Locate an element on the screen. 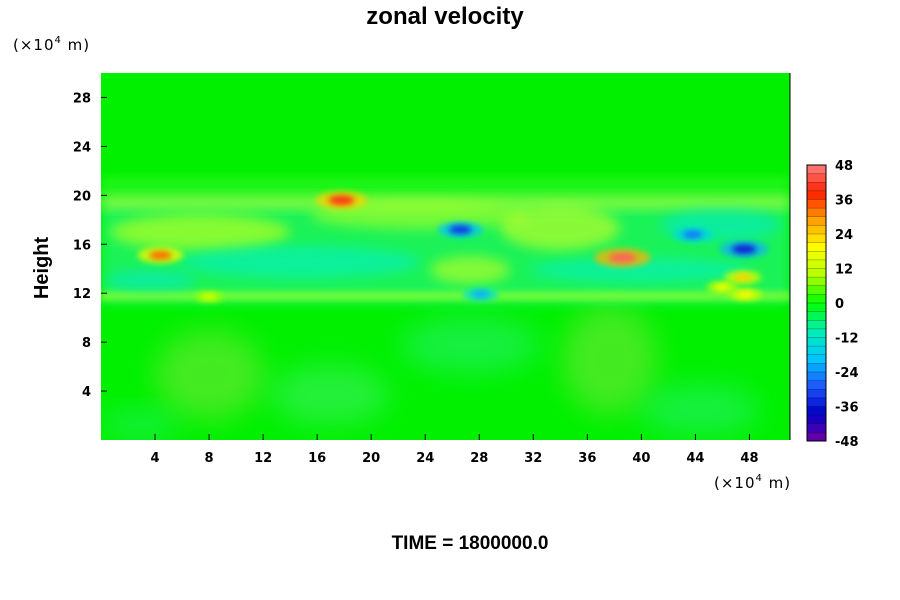 The image size is (900, 600). y-tick-label: 16 is located at coordinates (82, 245).